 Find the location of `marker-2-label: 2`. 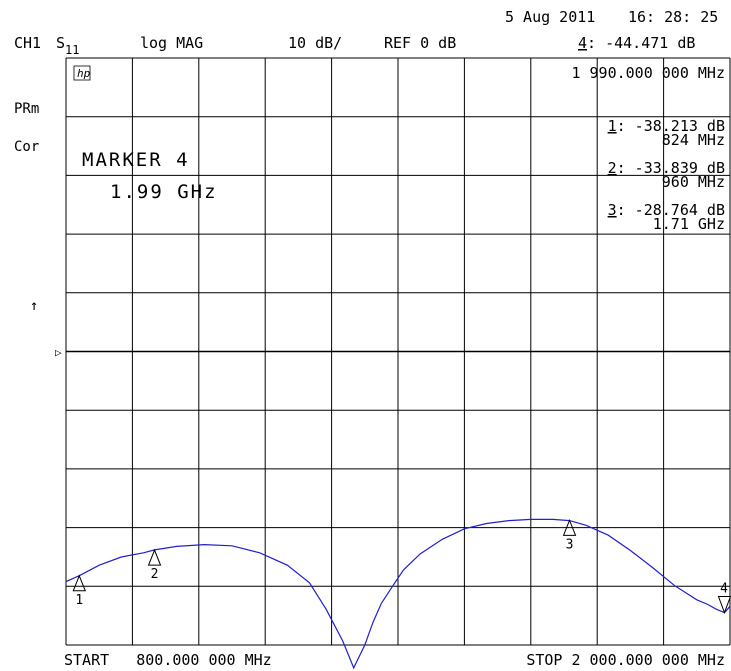

marker-2-label: 2 is located at coordinates (155, 574).